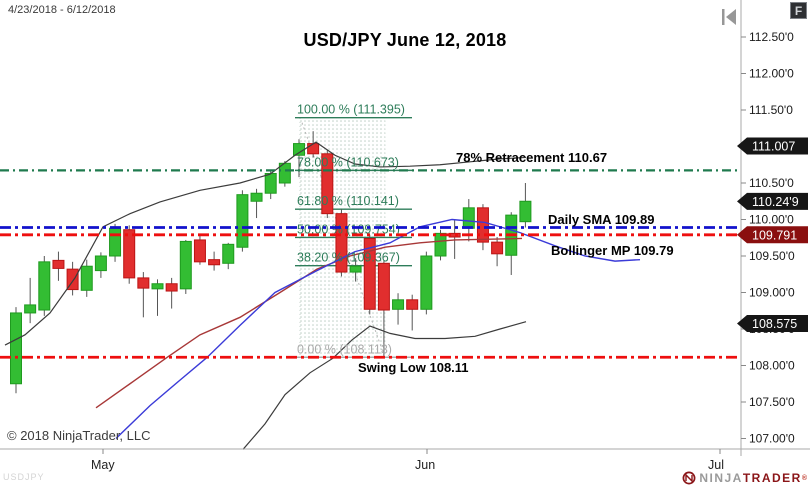 This screenshot has height=489, width=810. I want to click on symbol-watermark: USDJPY, so click(24, 477).